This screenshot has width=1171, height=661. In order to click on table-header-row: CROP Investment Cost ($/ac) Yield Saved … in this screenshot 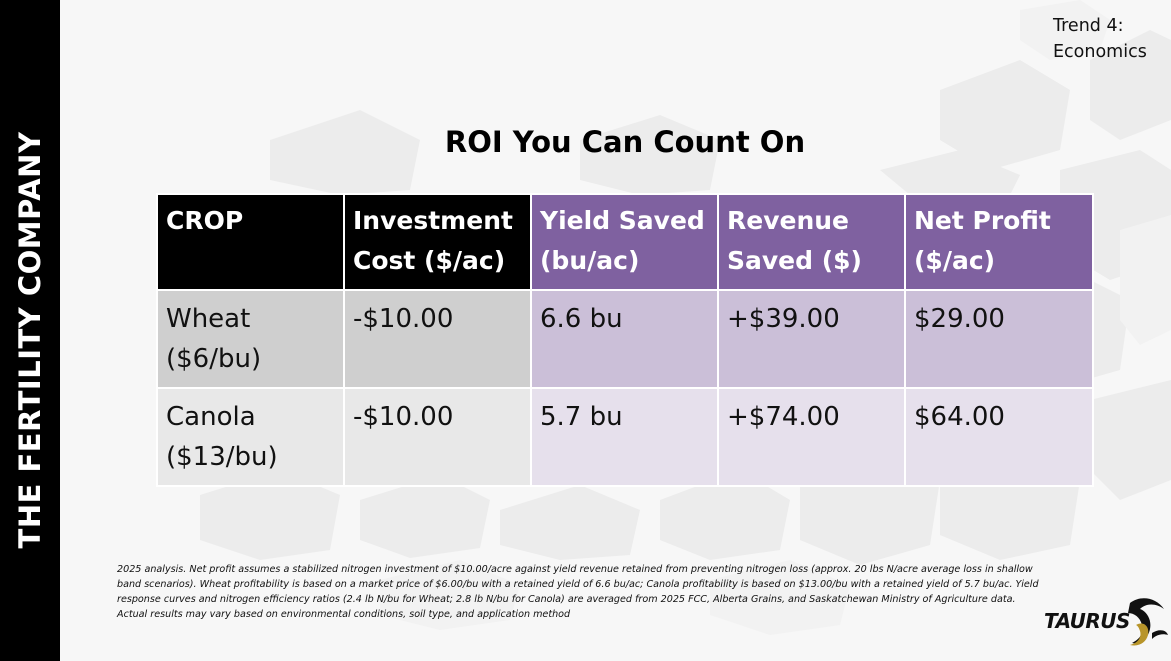, I will do `click(625, 242)`.